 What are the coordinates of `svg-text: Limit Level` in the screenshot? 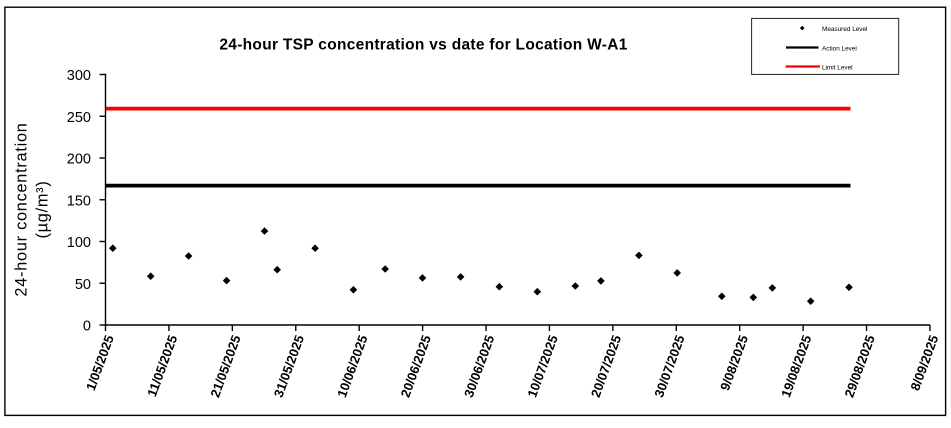 It's located at (837, 68).